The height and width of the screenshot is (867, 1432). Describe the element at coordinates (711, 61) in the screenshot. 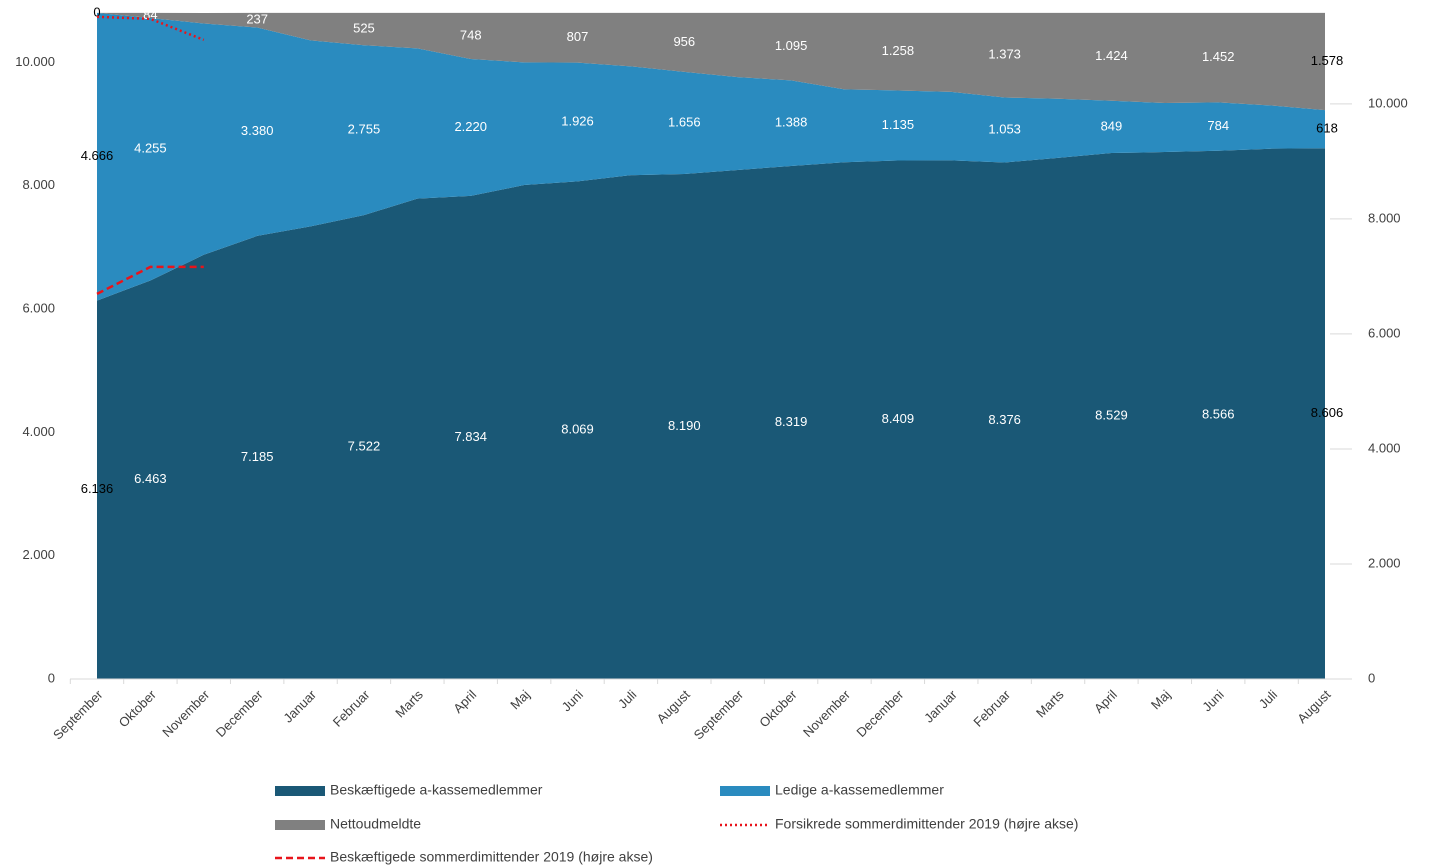

I see `area` at that location.